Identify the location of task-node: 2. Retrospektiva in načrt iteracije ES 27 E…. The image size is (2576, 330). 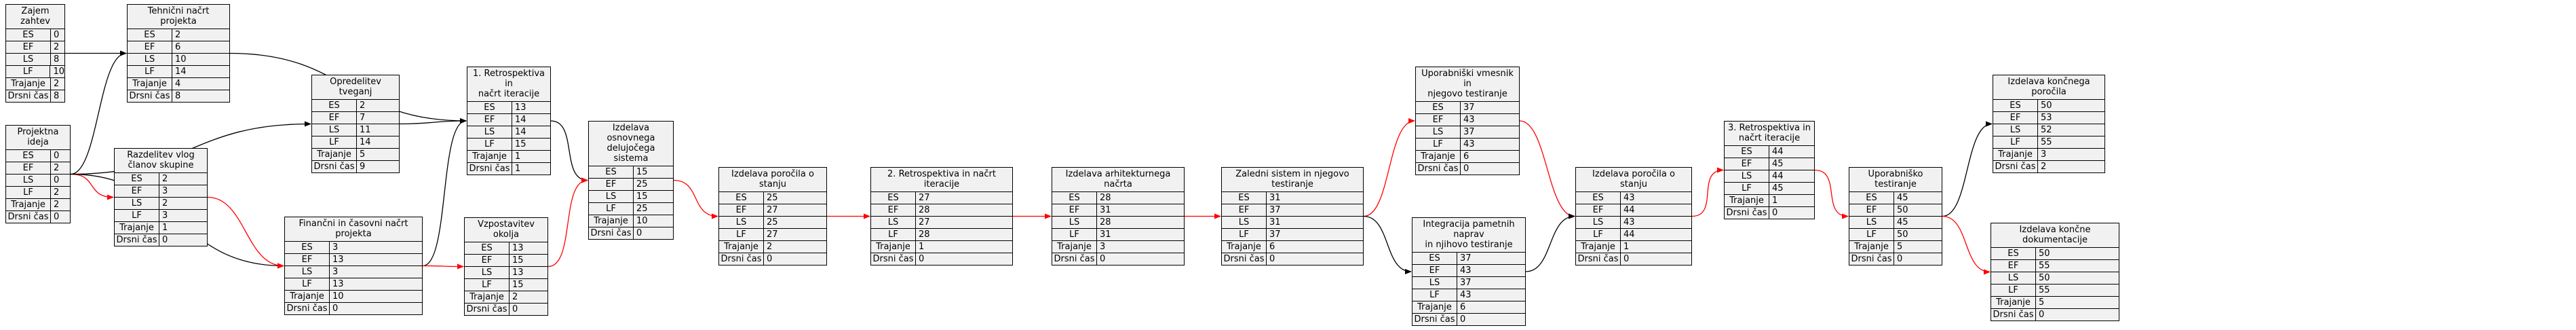
(942, 216).